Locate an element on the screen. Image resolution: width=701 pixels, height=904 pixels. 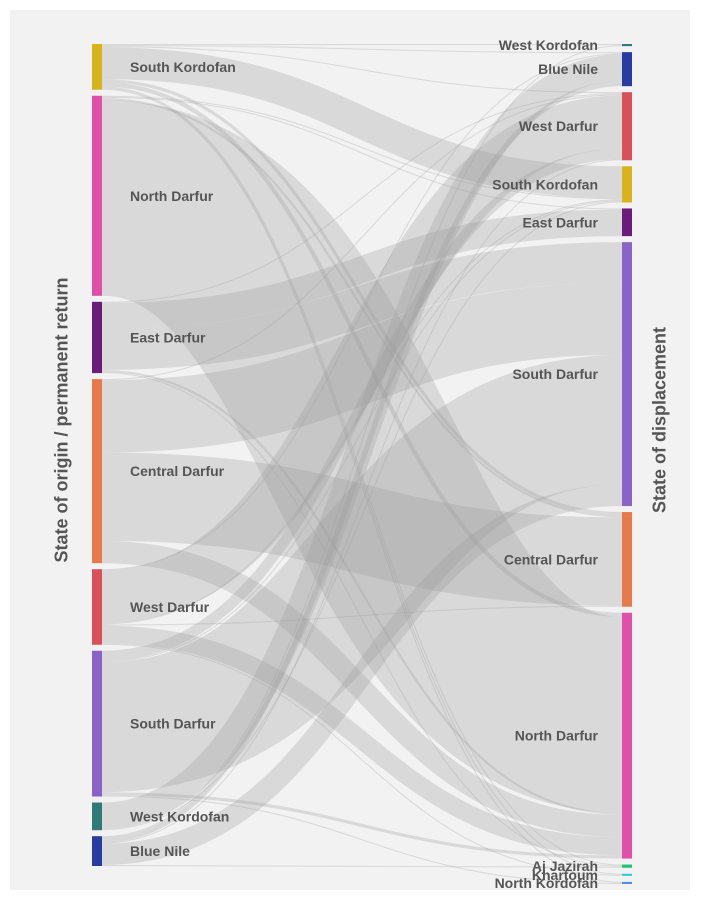
flow-nd-to-ed is located at coordinates (362, 153).